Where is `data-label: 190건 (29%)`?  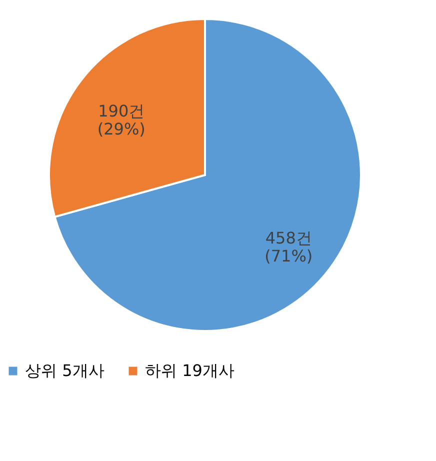
data-label: 190건 (29%) is located at coordinates (121, 119).